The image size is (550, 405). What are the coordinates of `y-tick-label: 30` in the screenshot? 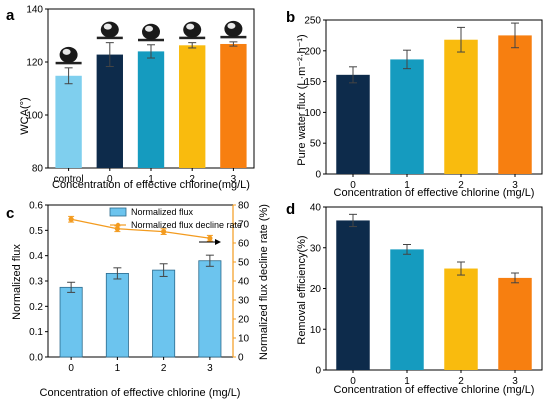 It's located at (316, 248).